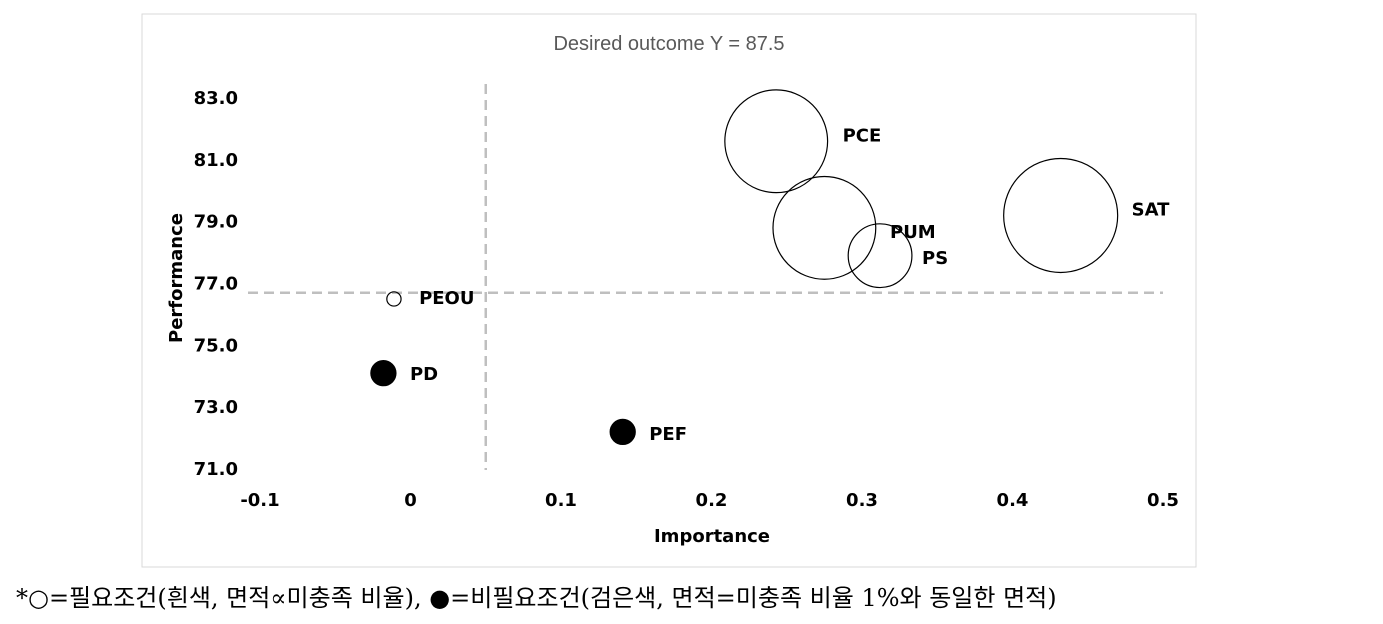 This screenshot has width=1383, height=624. What do you see at coordinates (1151, 209) in the screenshot?
I see `point-label-sat: SAT` at bounding box center [1151, 209].